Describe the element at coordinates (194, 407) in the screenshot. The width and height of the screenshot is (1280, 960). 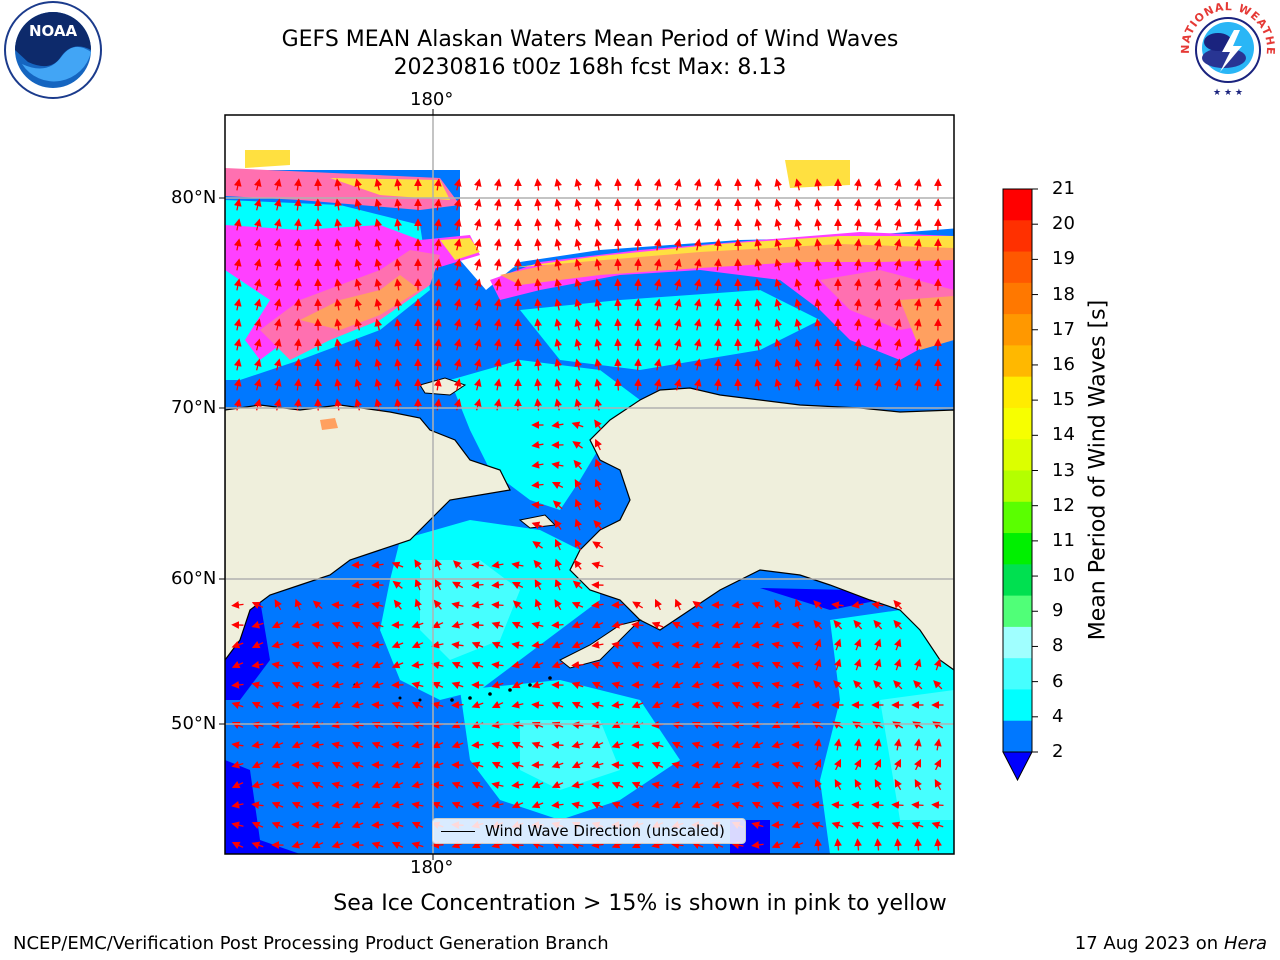
I see `lat-label-70: 70°N` at that location.